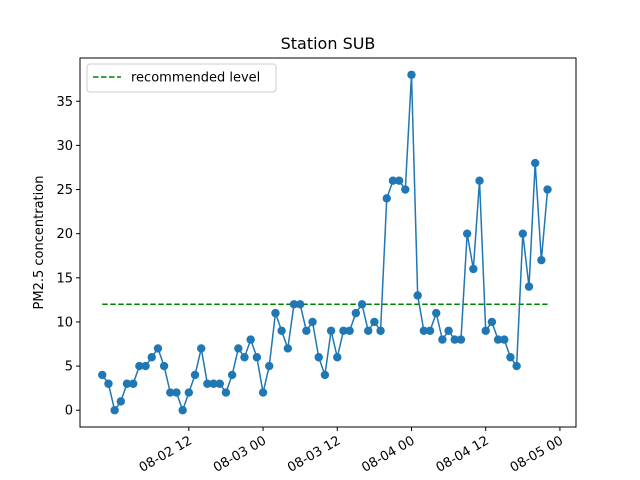 This screenshot has width=640, height=480. Describe the element at coordinates (328, 43) in the screenshot. I see `chart-title: Station SUB` at that location.